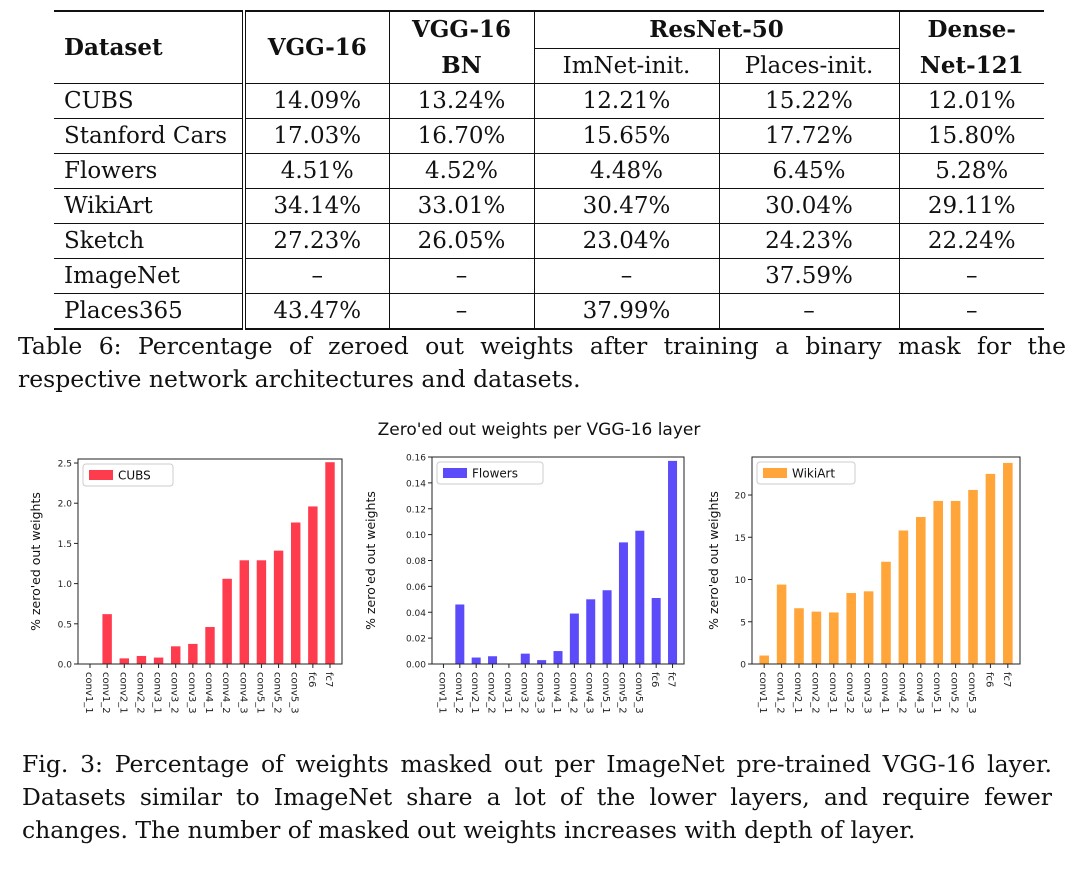 Image resolution: width=1078 pixels, height=870 pixels. I want to click on x-tick-label: fc6, so click(988, 679).